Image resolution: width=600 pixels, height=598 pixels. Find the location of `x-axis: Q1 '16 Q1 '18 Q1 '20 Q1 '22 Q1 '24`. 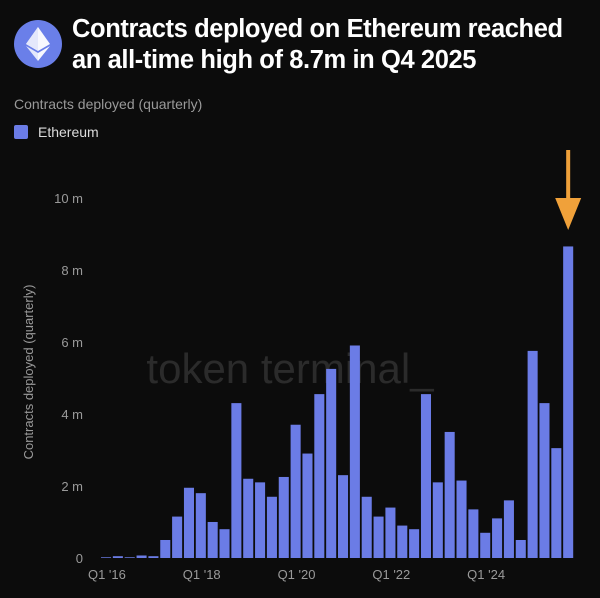

x-axis: Q1 '16 Q1 '18 Q1 '20 Q1 '22 Q1 '24 is located at coordinates (296, 574).